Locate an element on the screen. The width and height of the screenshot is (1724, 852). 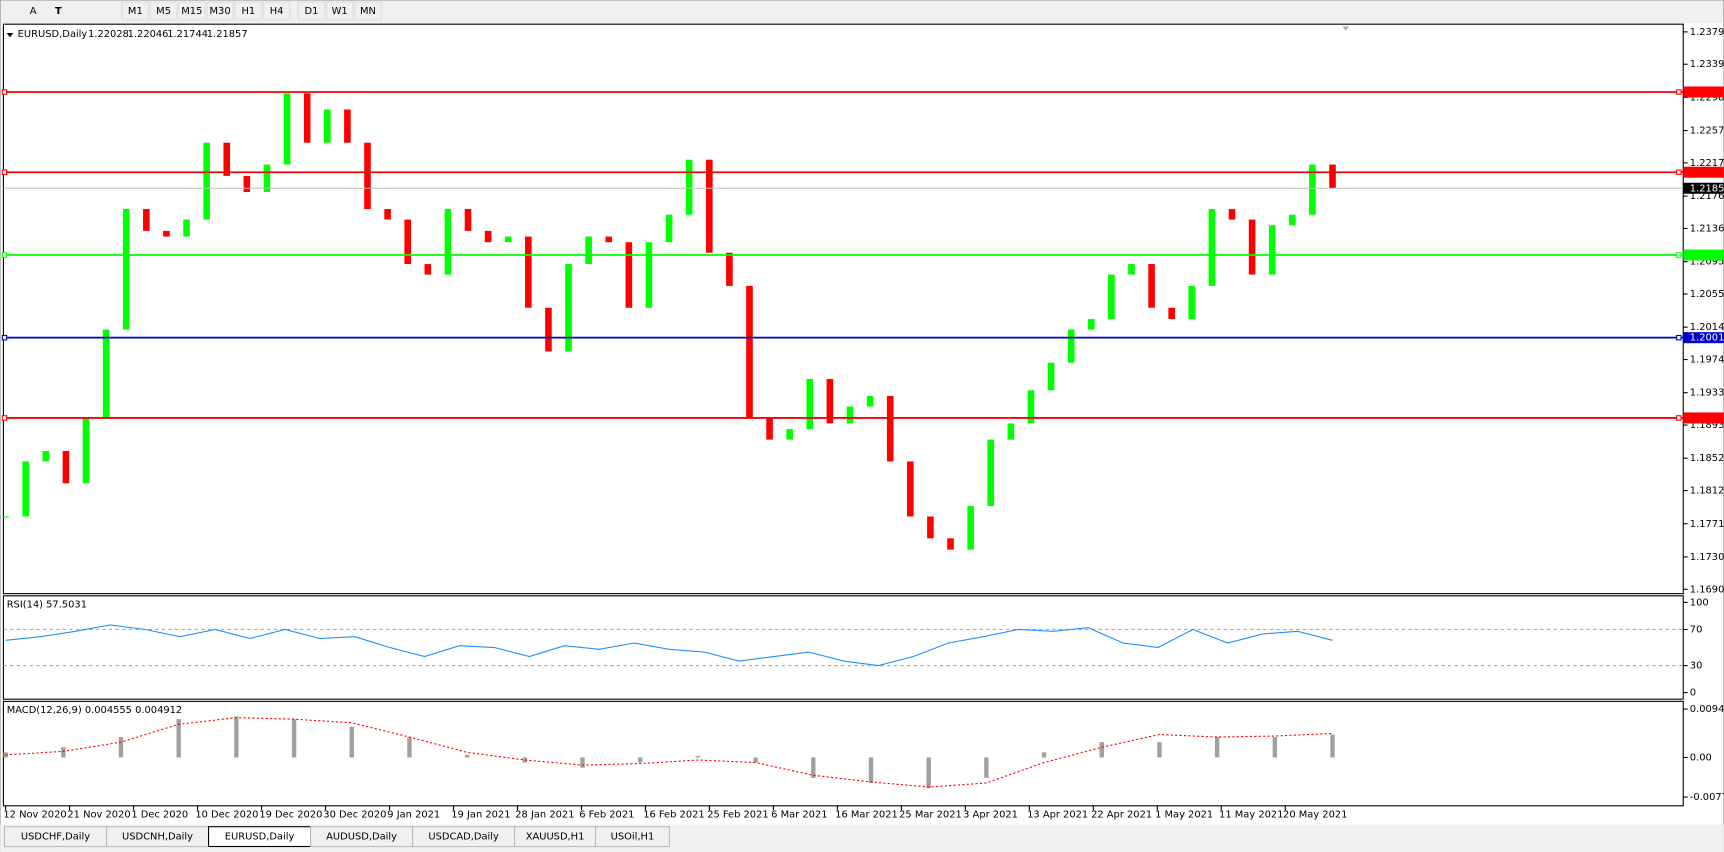
tab-label: AUDUSD,Daily is located at coordinates (361, 837).